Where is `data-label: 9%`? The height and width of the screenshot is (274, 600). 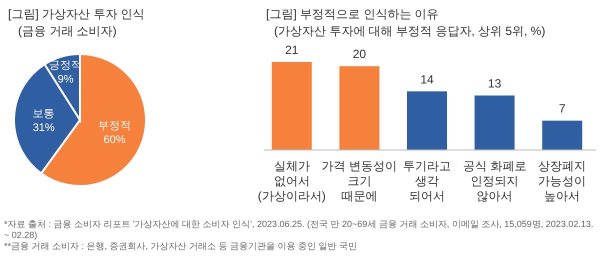
data-label: 9% is located at coordinates (66, 80).